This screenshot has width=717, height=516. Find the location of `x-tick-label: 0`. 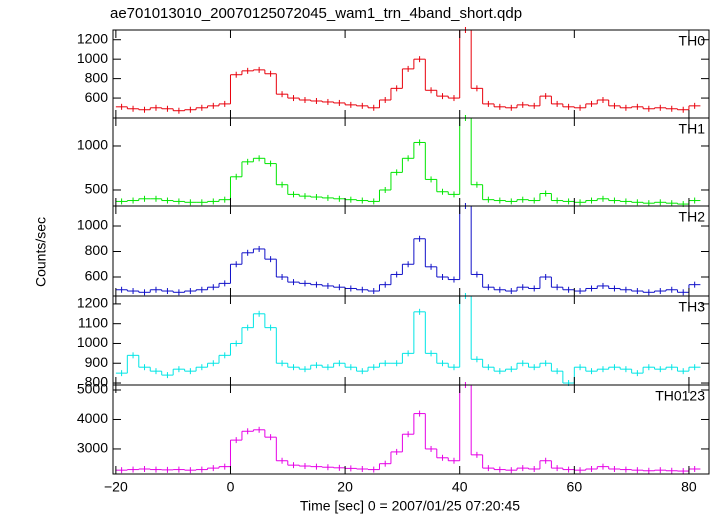

x-tick-label: 0 is located at coordinates (231, 487).